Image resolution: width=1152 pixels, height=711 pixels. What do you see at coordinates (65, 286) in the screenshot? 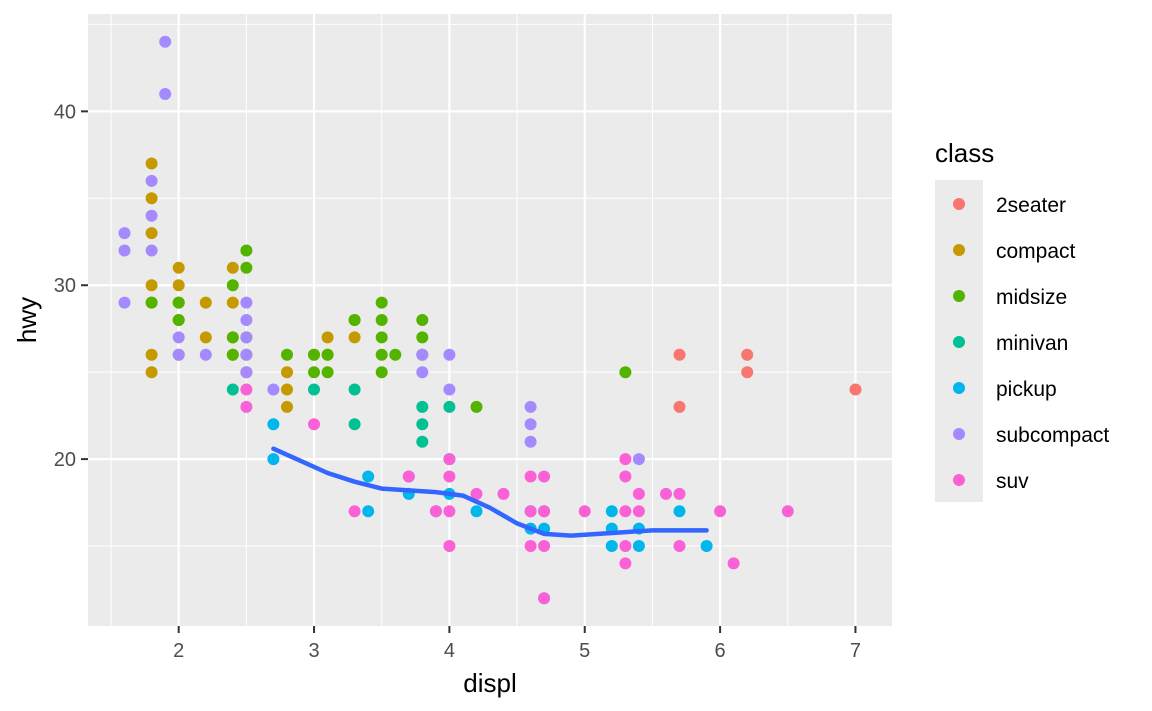
I see `y-tick-label: 30` at bounding box center [65, 286].